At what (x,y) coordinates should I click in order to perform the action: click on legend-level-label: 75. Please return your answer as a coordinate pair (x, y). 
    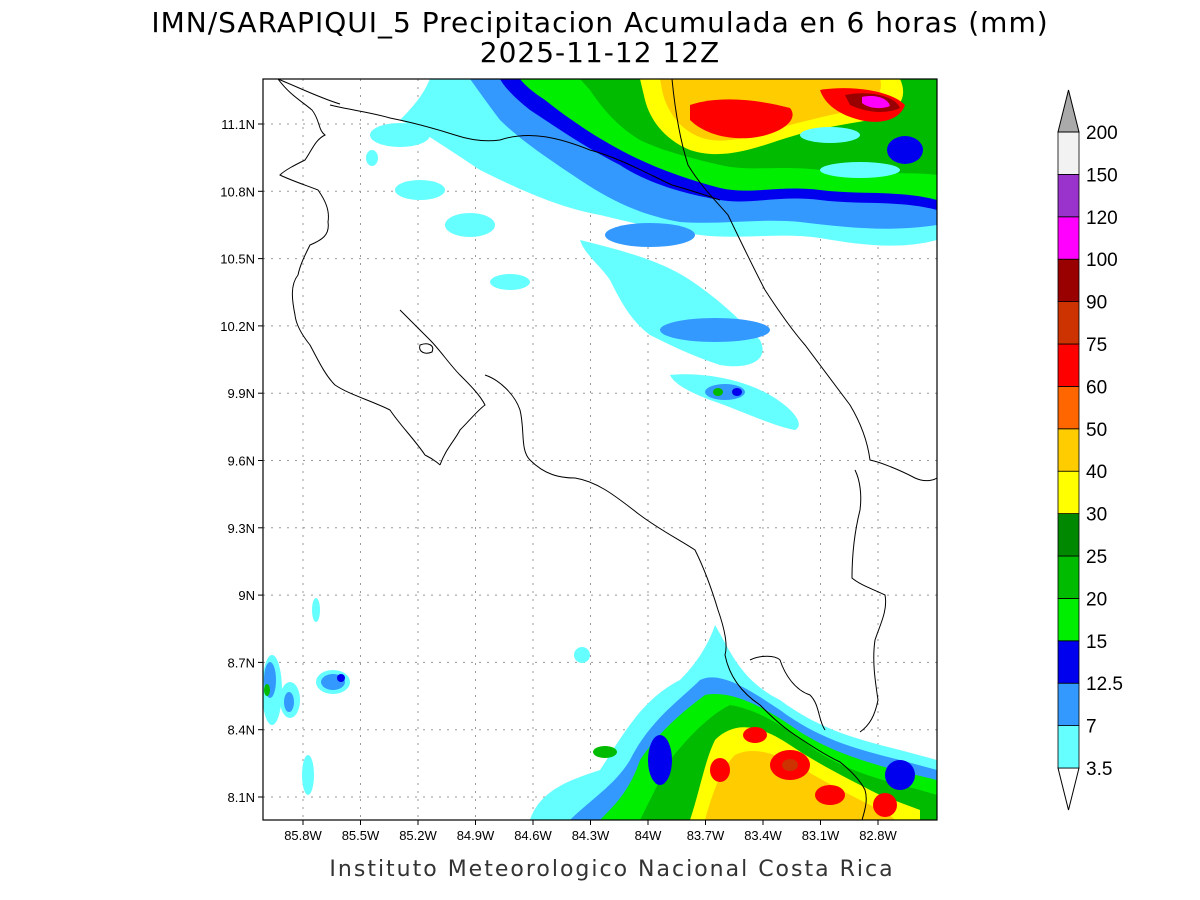
    Looking at the image, I should click on (1096, 345).